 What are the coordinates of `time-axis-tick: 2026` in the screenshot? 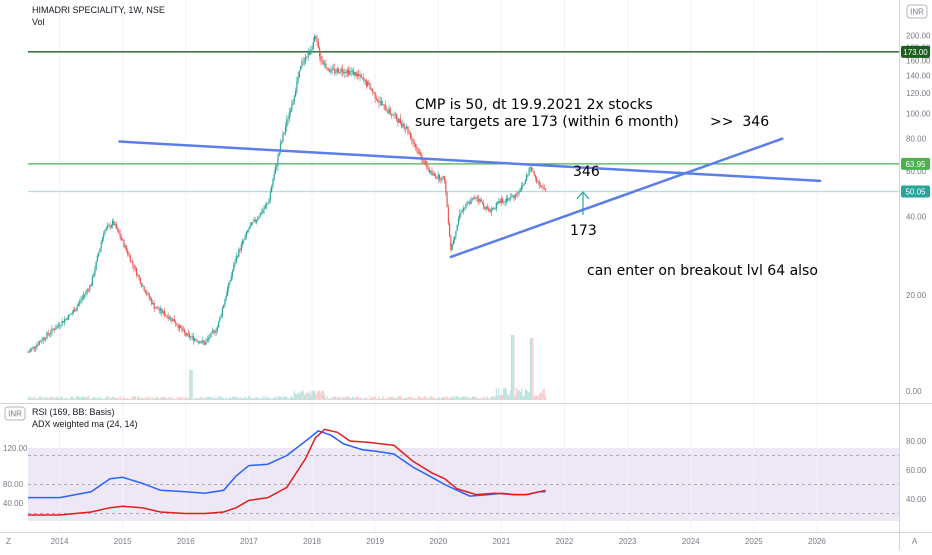 It's located at (817, 541).